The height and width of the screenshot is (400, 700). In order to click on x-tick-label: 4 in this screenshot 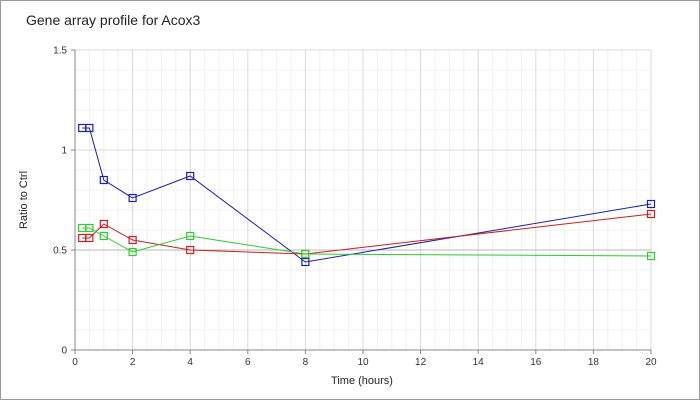, I will do `click(190, 362)`.